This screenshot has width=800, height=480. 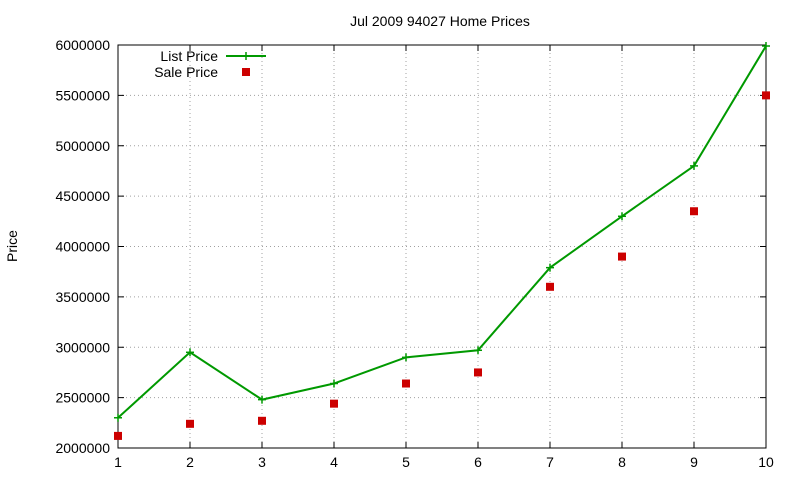 I want to click on legend-square-marker, so click(x=246, y=72).